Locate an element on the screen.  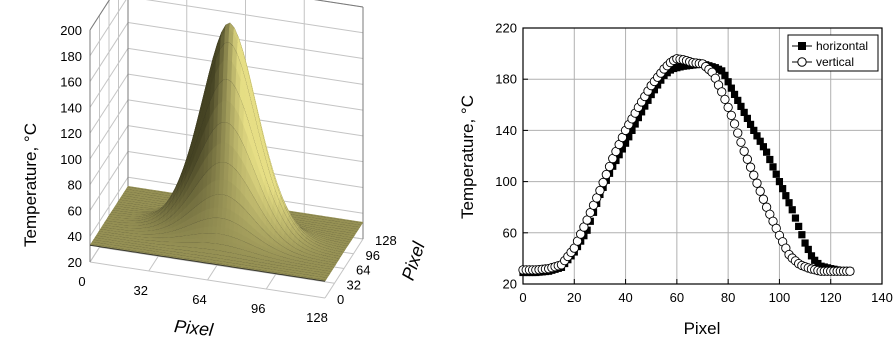
legend-marker-horizontal is located at coordinates (802, 46).